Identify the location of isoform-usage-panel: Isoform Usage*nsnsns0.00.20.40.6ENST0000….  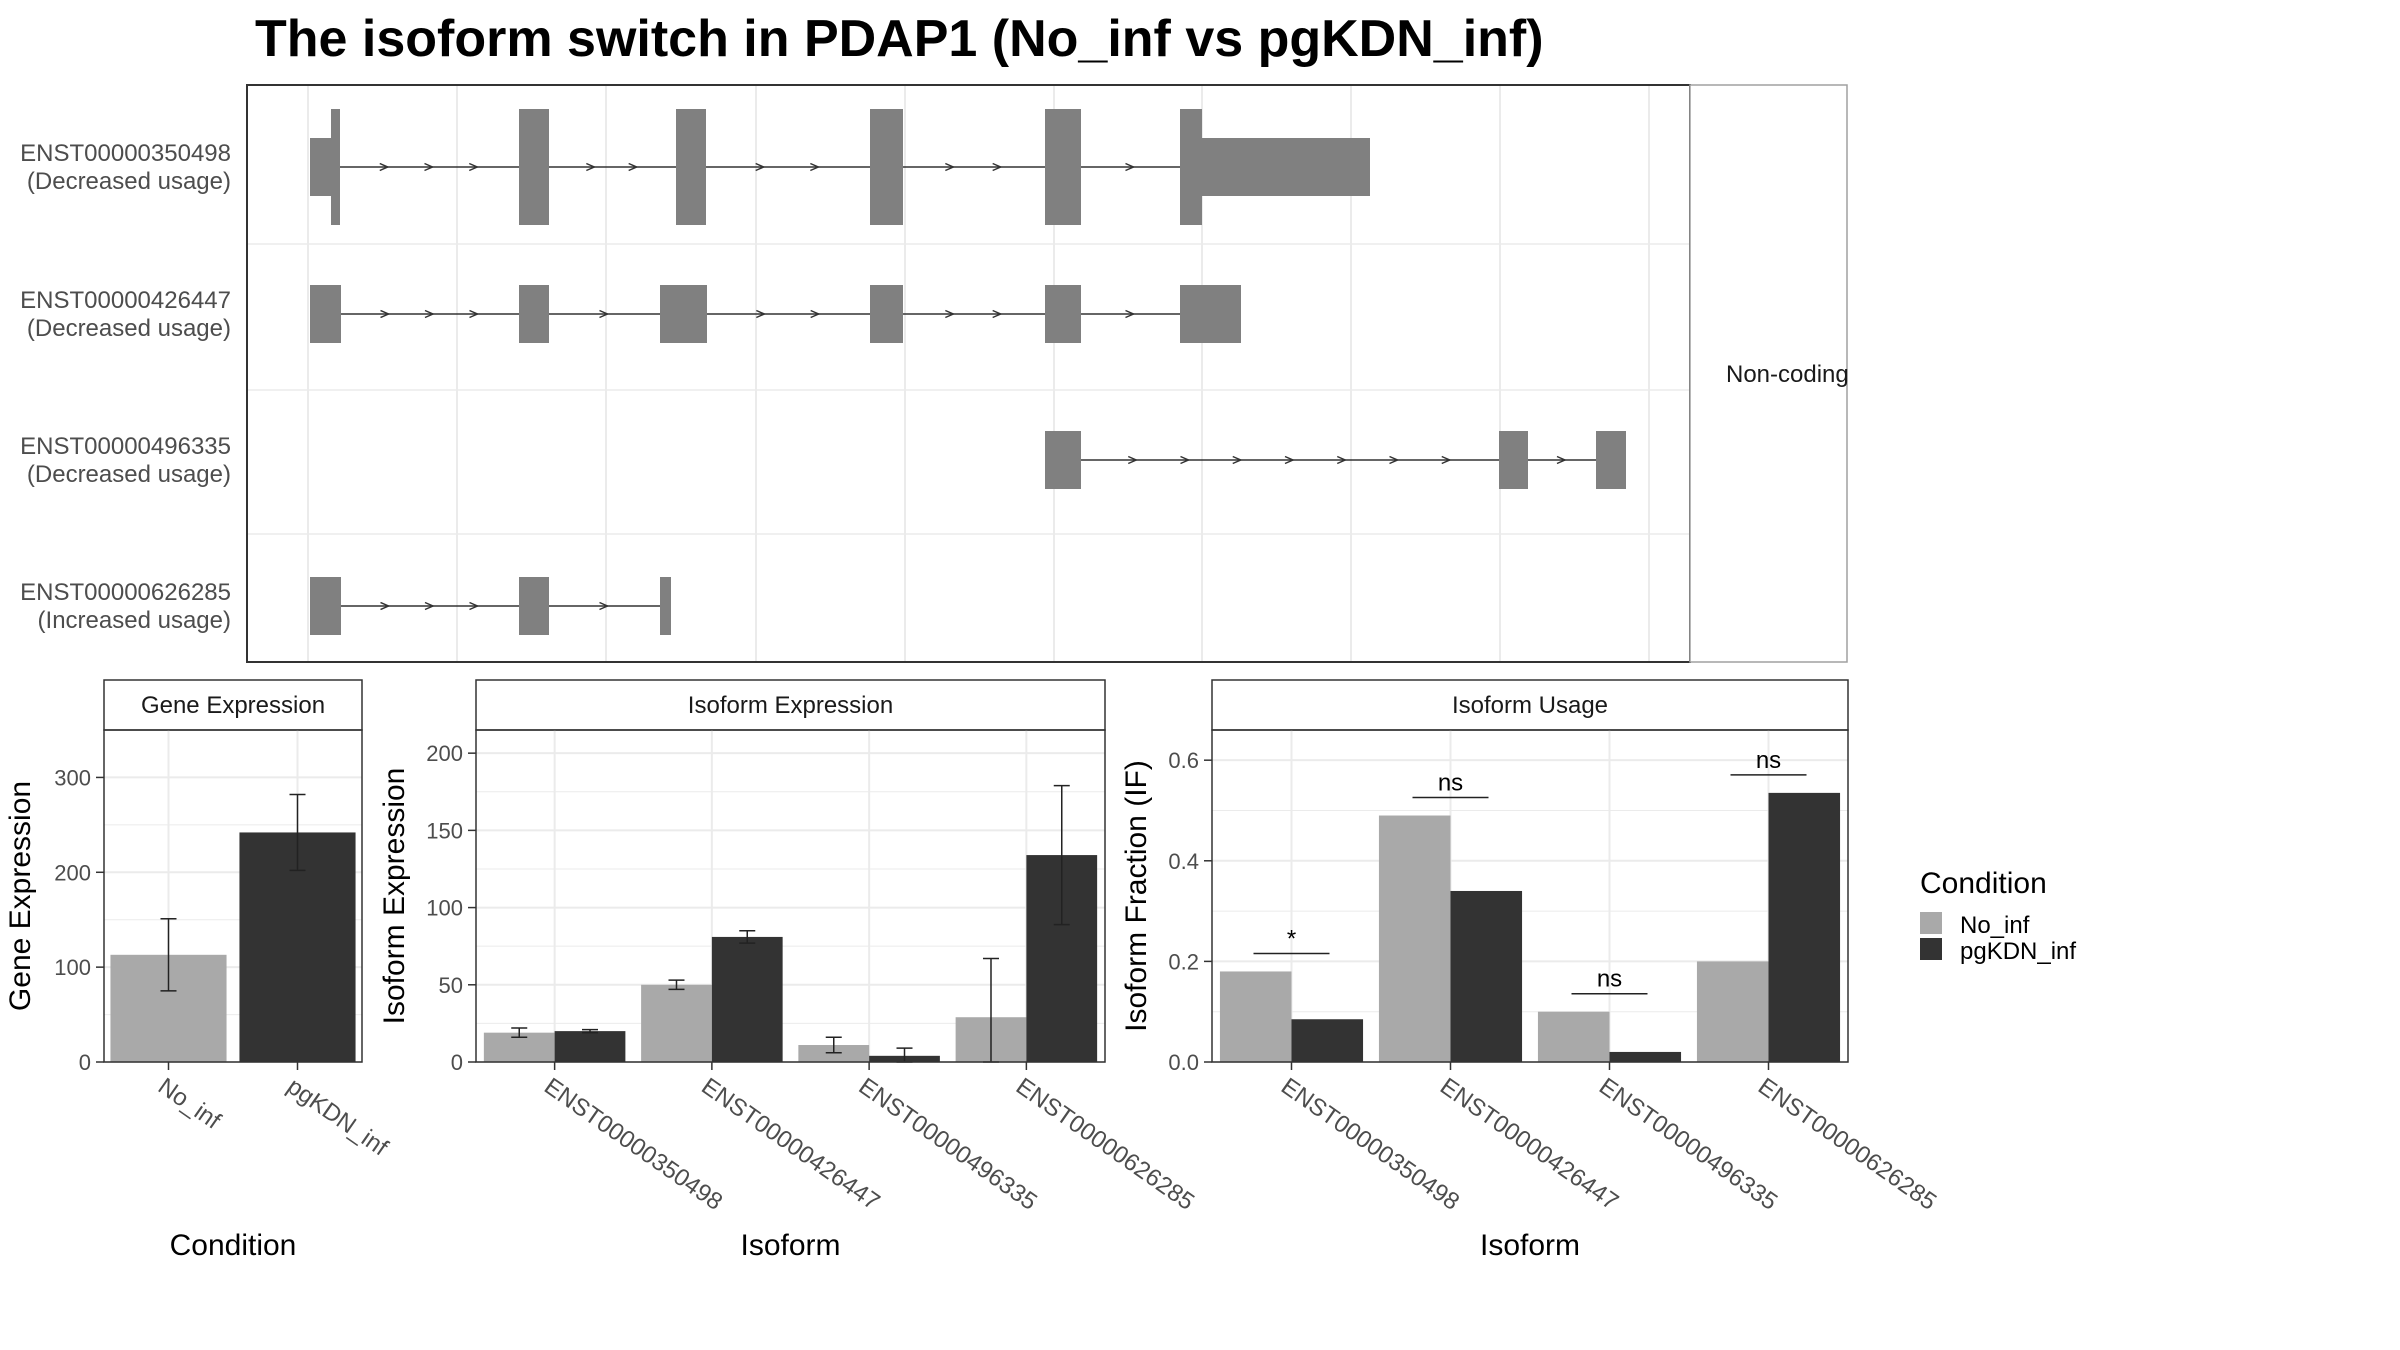
(1530, 970).